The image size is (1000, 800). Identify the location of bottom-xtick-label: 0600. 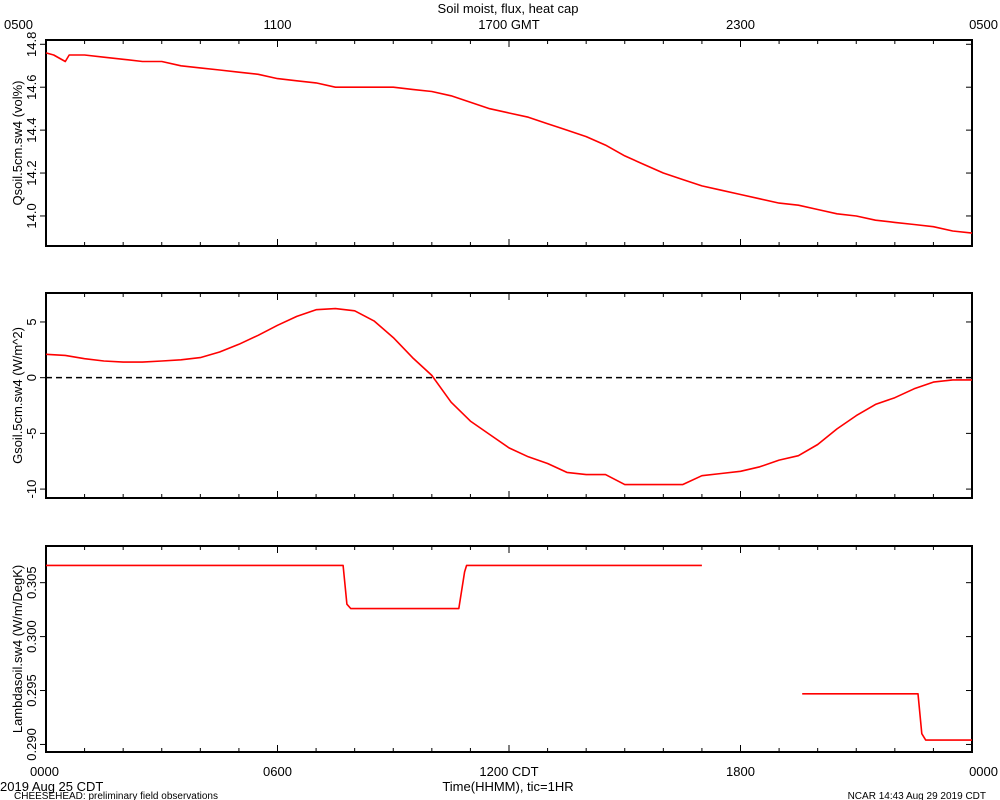
(277, 771).